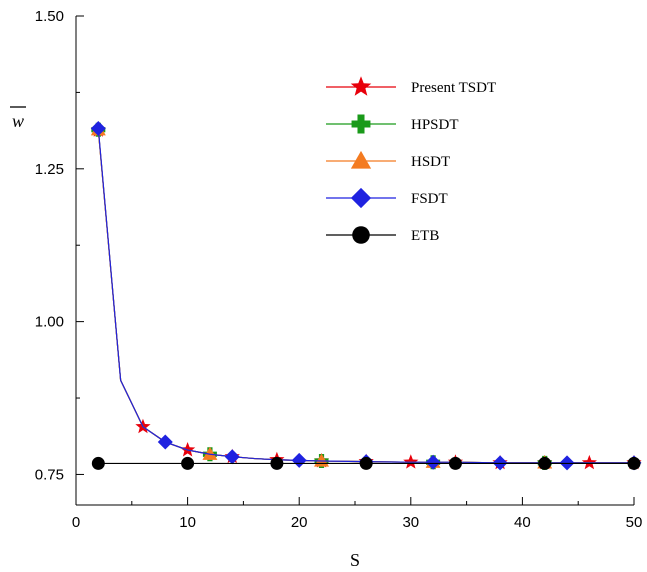 Image resolution: width=647 pixels, height=572 pixels. What do you see at coordinates (522, 522) in the screenshot?
I see `x-tick-label: 40` at bounding box center [522, 522].